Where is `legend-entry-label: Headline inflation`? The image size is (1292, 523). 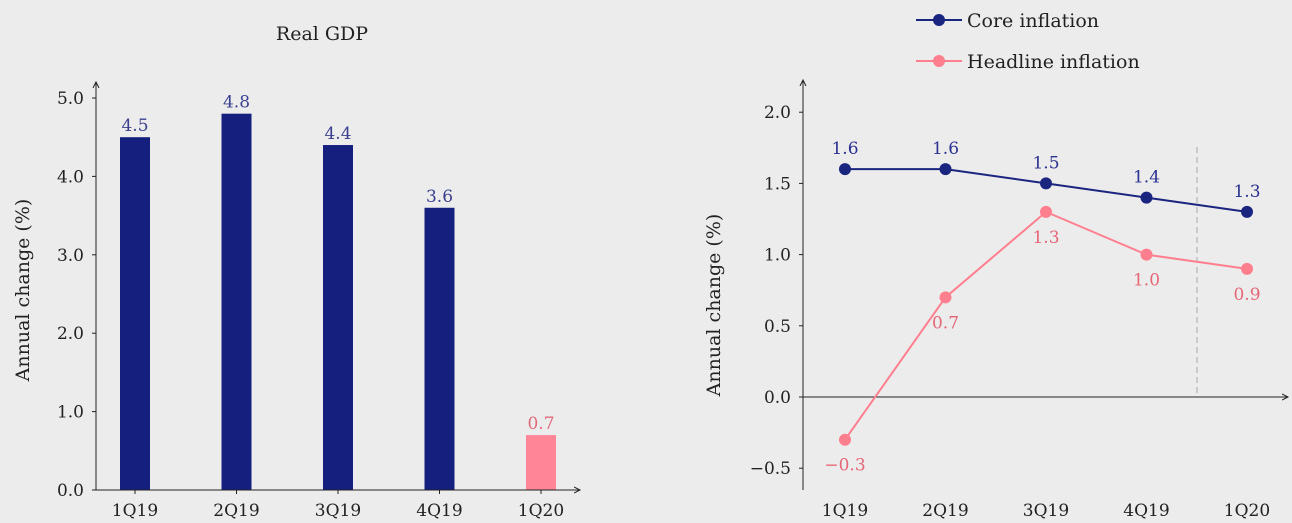
legend-entry-label: Headline inflation is located at coordinates (1053, 62).